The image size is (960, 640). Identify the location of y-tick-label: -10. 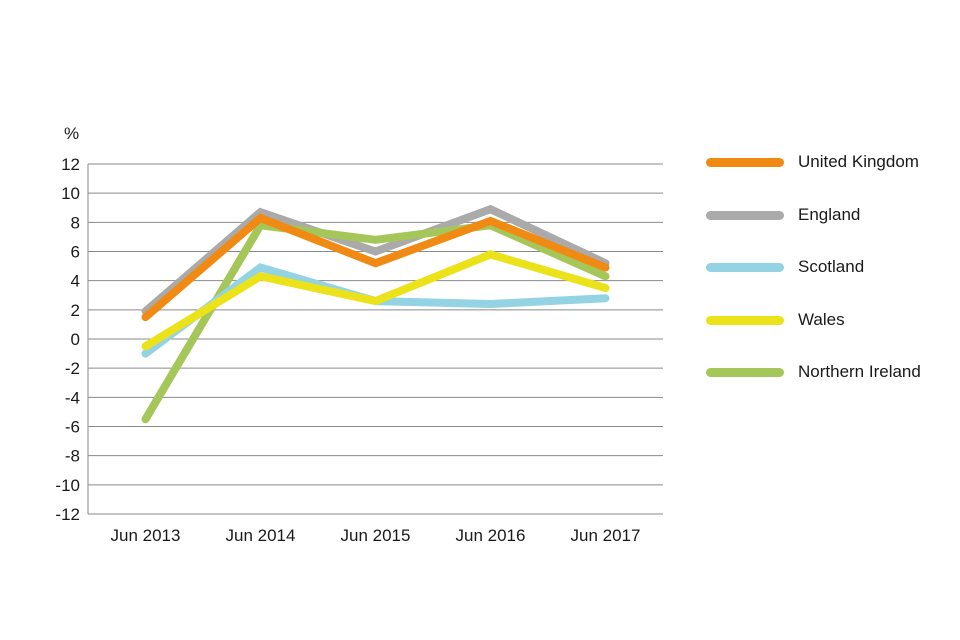
(67, 485).